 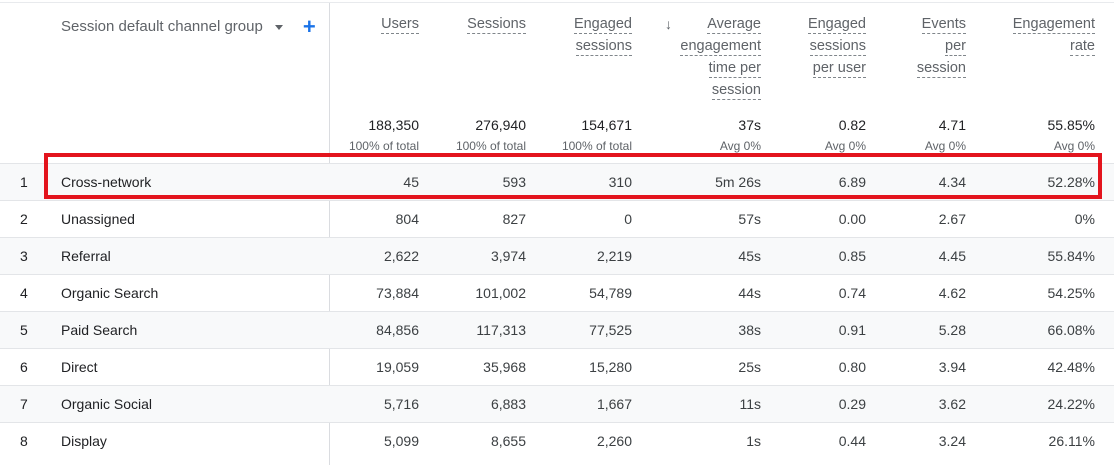 I want to click on cell-avg-engagement-time: 44s, so click(x=749, y=293).